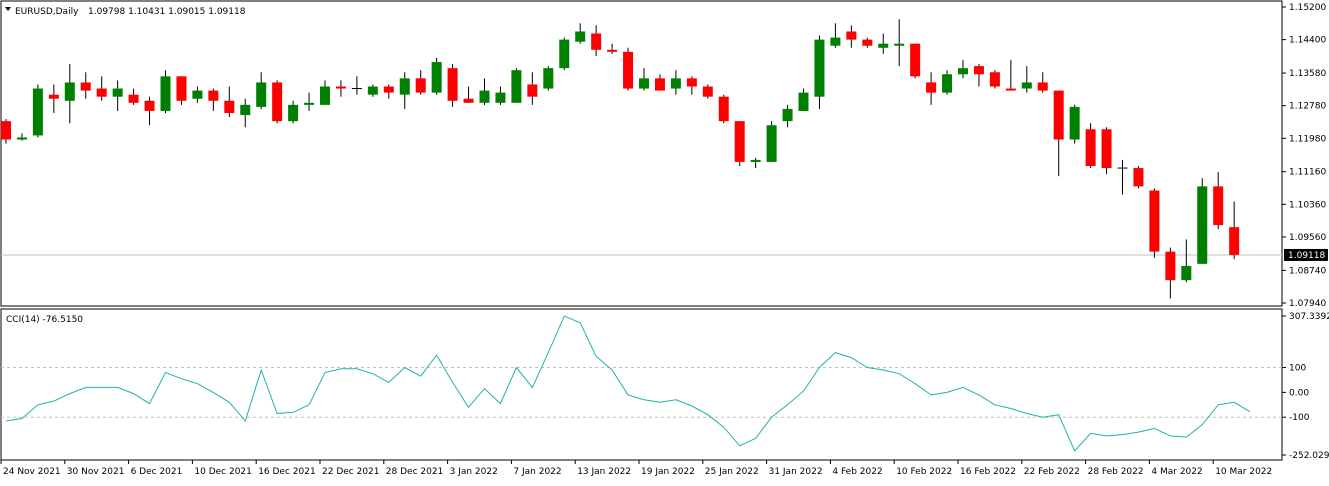 The width and height of the screenshot is (1329, 486). I want to click on time-tick-label: 22 Dec 2021, so click(351, 472).